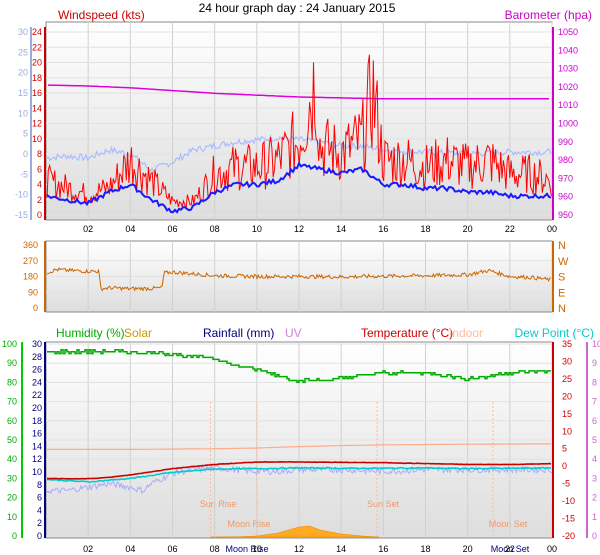 This screenshot has height=555, width=600. What do you see at coordinates (238, 333) in the screenshot?
I see `legend-rainfall: Rainfall (mm)` at bounding box center [238, 333].